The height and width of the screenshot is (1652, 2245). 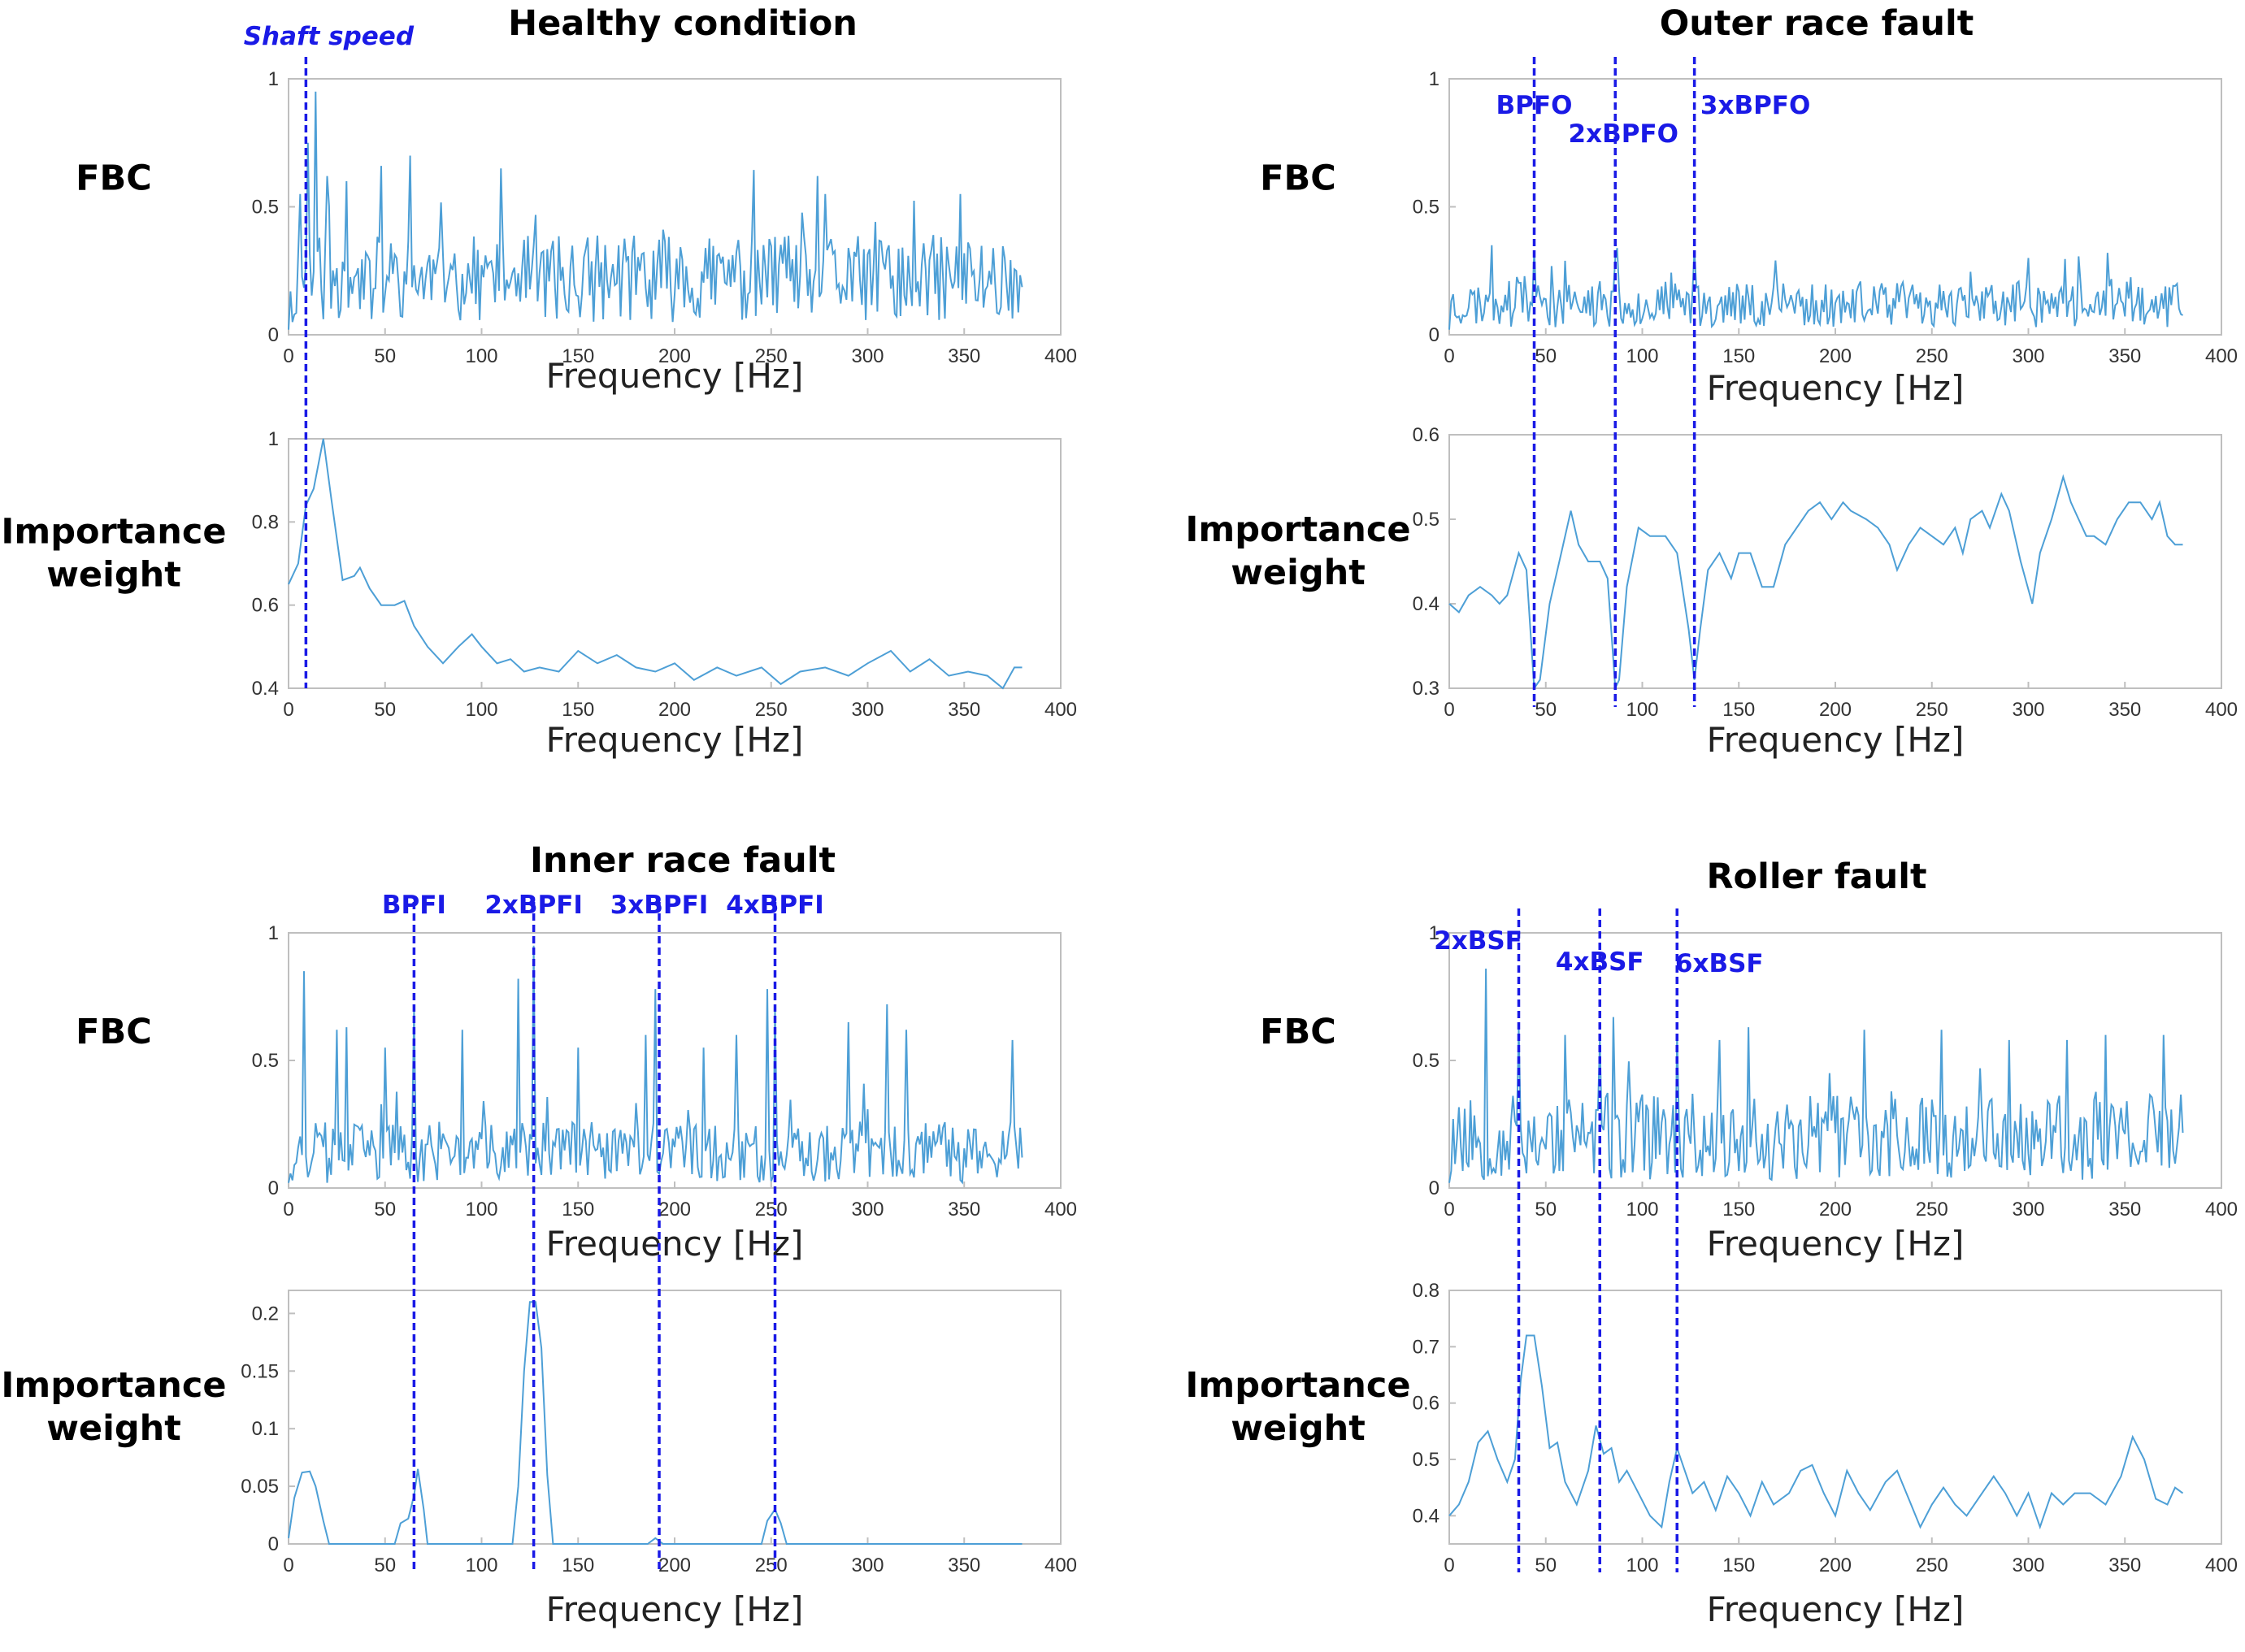 What do you see at coordinates (1060, 710) in the screenshot?
I see `healthy-iw-xtick-label: 400` at bounding box center [1060, 710].